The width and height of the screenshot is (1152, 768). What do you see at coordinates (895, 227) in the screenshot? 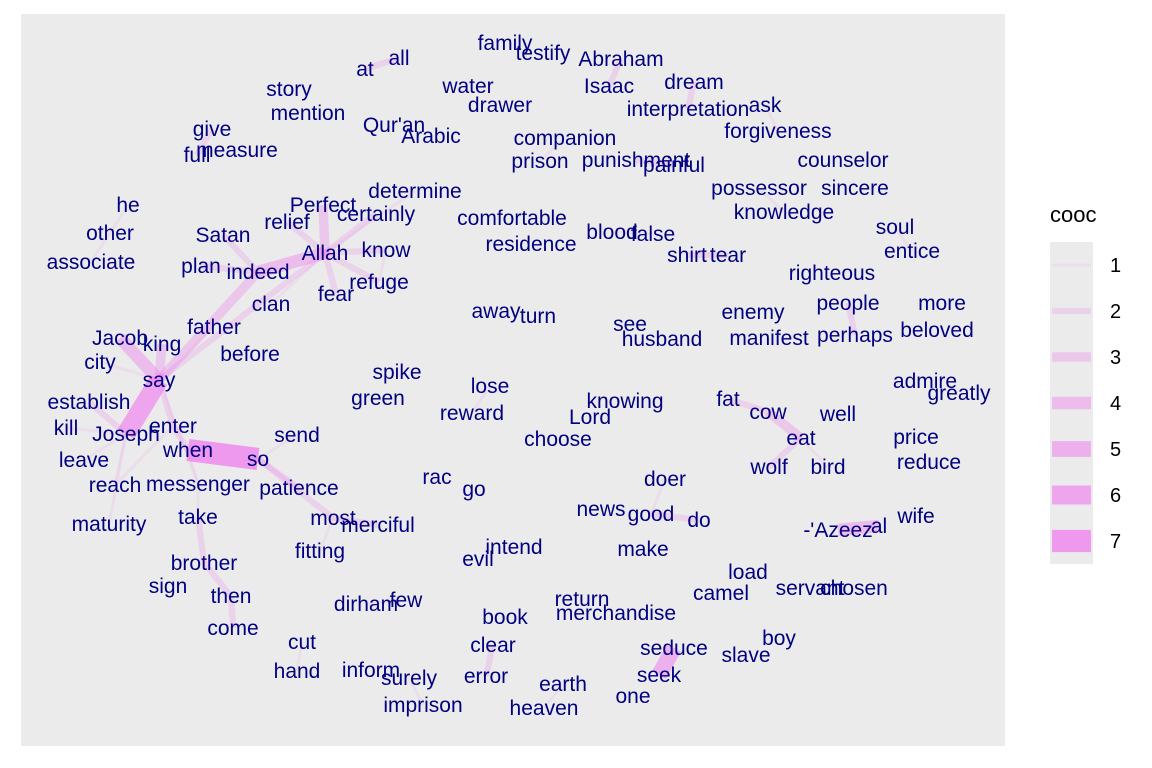
I see `word-label: soul` at bounding box center [895, 227].